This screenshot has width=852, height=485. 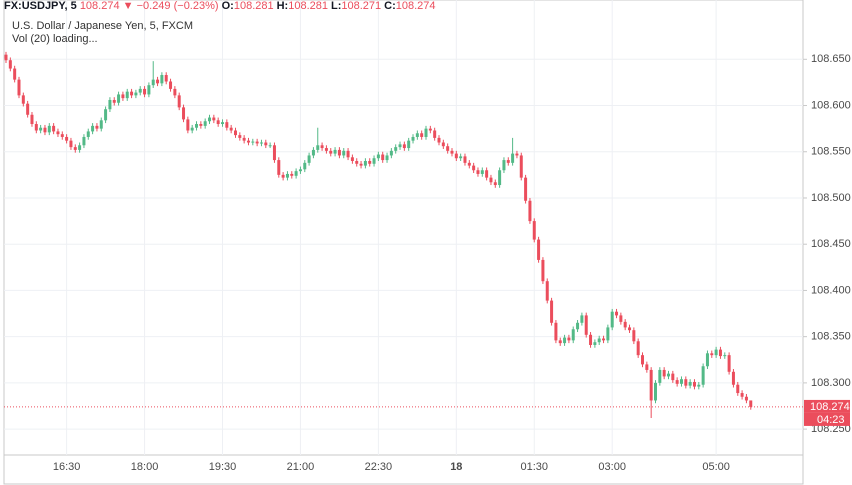 I want to click on stat-value: 108.274, so click(x=415, y=6).